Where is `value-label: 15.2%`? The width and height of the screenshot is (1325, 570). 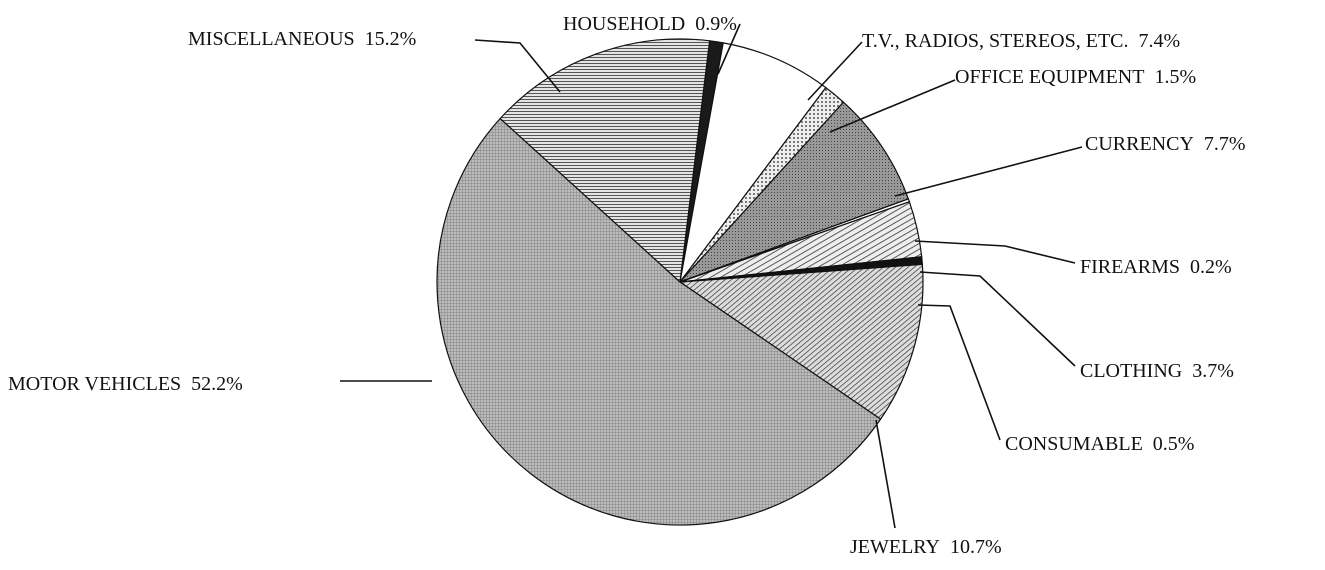
value-label: 15.2% is located at coordinates (391, 39).